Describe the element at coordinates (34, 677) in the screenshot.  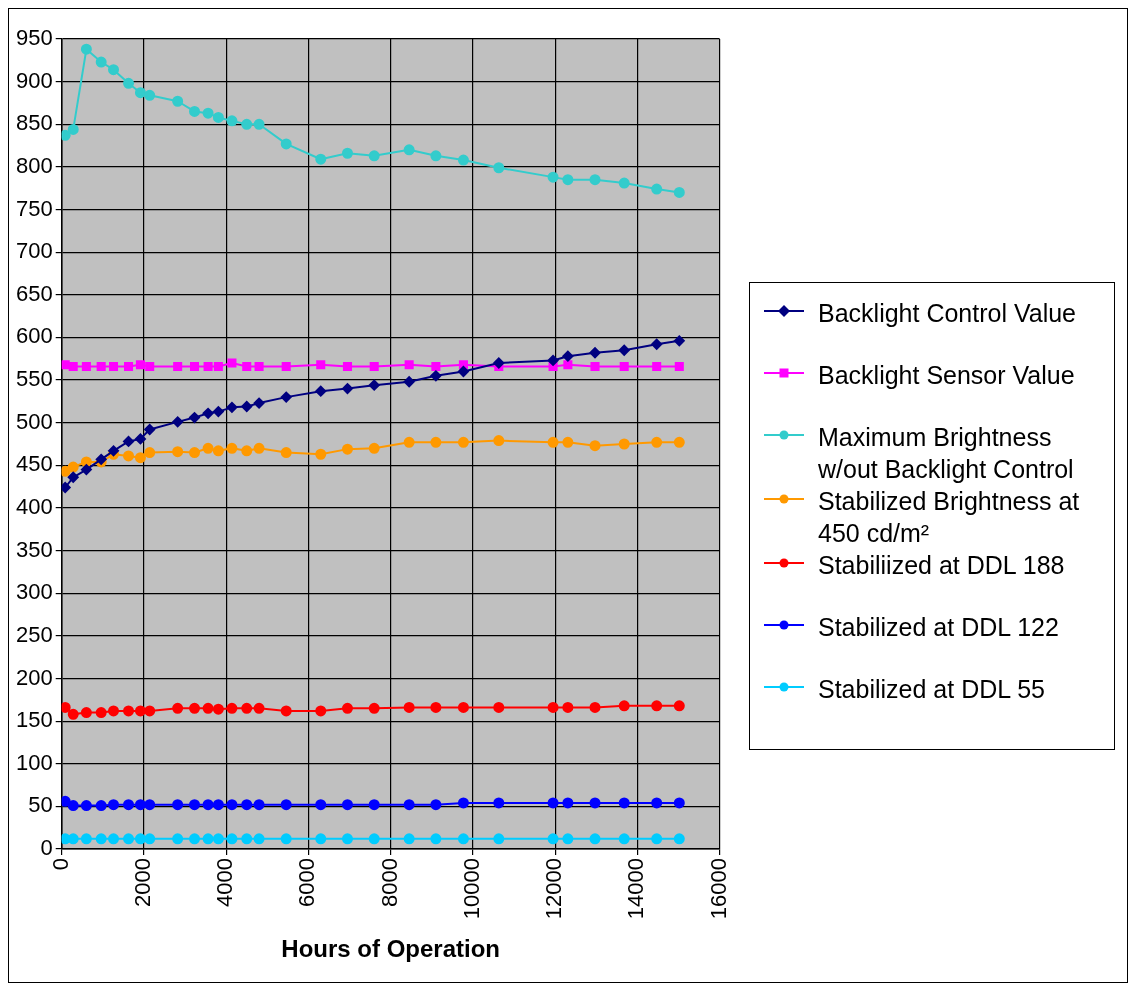
I see `y-tick-label: 200` at that location.